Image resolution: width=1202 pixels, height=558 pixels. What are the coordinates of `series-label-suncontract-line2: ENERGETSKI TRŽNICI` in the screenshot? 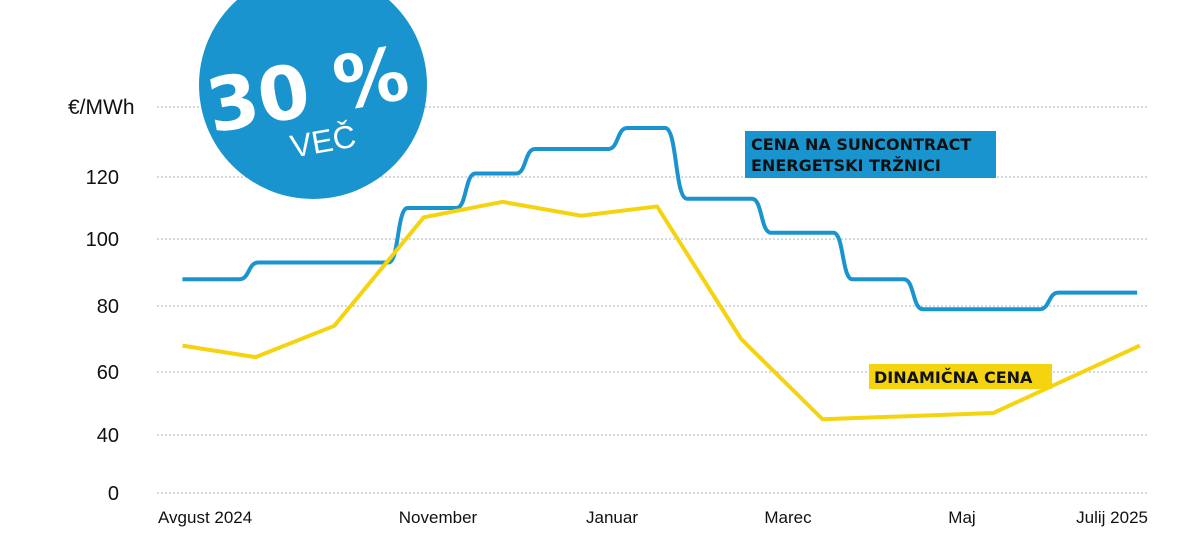 It's located at (846, 165).